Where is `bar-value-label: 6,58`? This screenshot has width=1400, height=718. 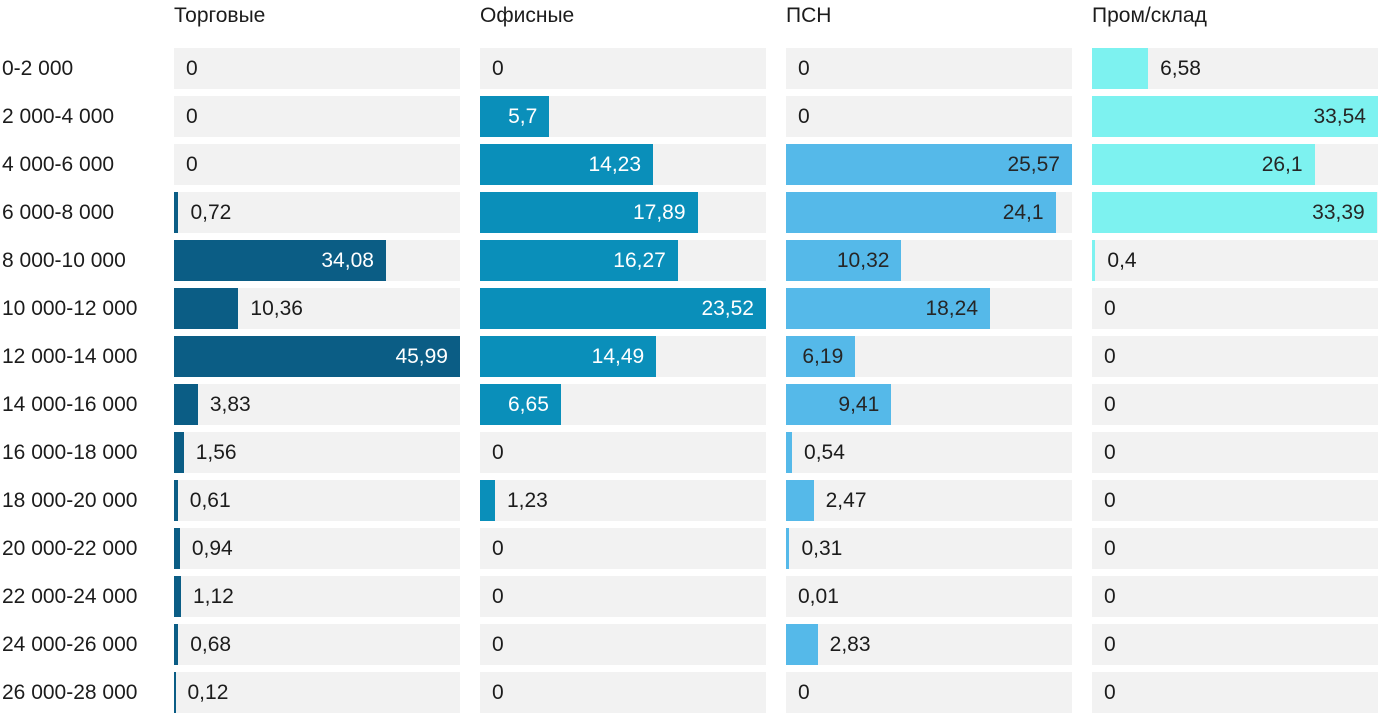 bar-value-label: 6,58 is located at coordinates (1180, 68).